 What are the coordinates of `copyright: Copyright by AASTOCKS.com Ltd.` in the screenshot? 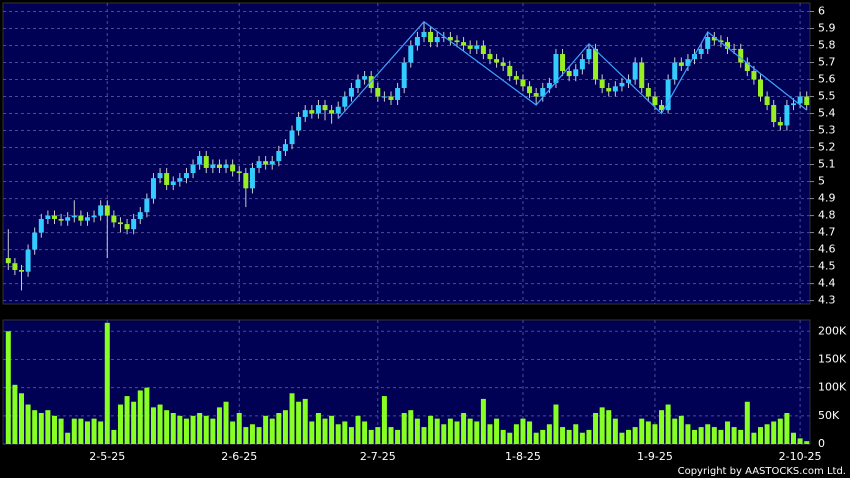 It's located at (762, 471).